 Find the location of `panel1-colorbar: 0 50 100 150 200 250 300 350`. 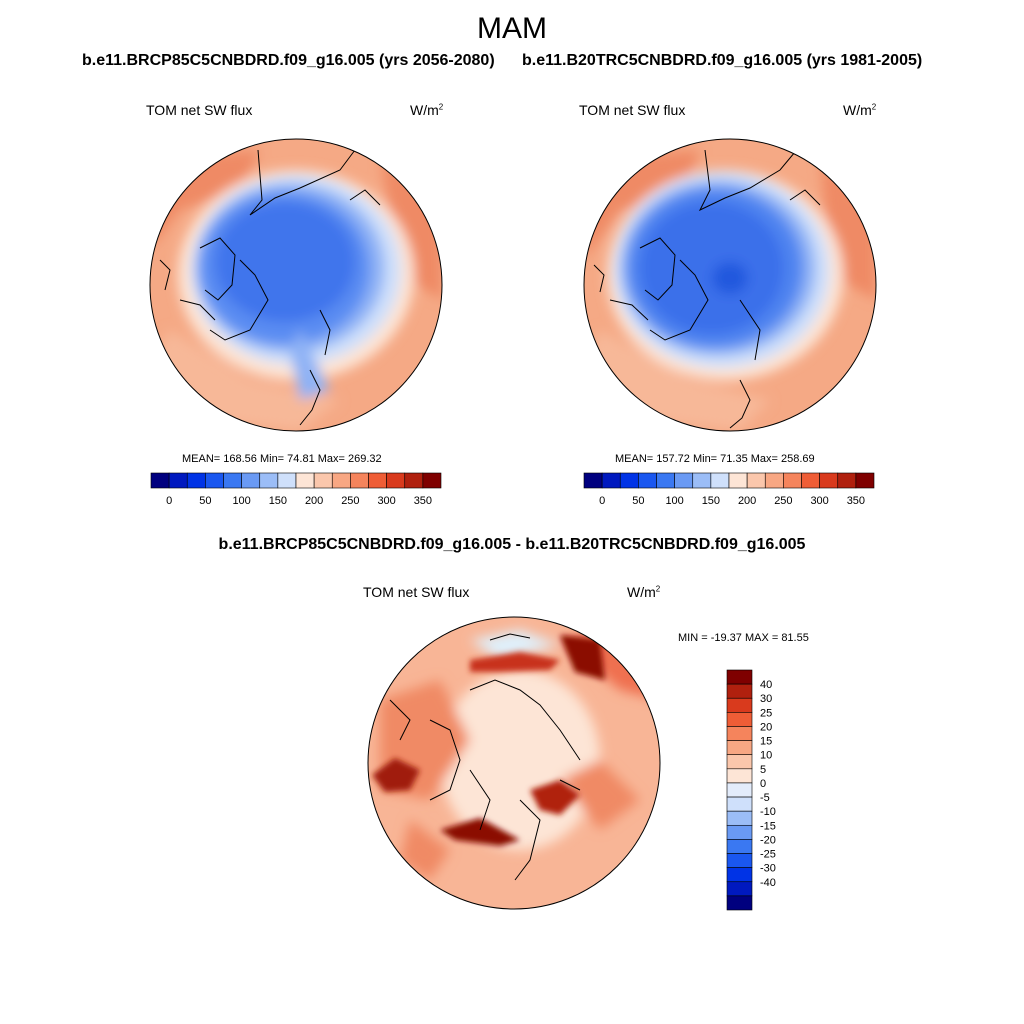

panel1-colorbar: 0 50 100 150 200 250 300 350 is located at coordinates (296, 489).